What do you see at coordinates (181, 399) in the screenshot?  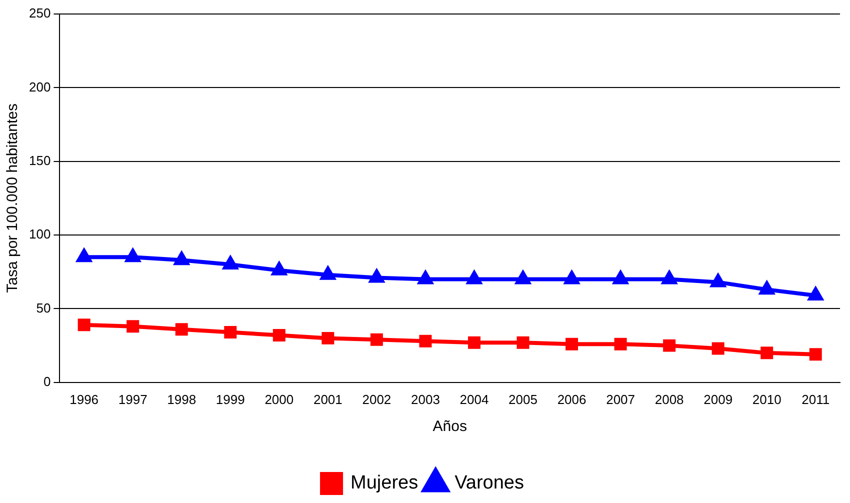 I see `x-tick-label: 1998` at bounding box center [181, 399].